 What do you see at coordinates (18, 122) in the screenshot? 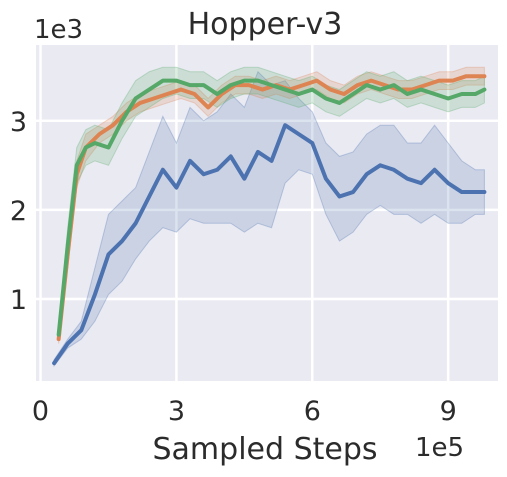
I see `y-tick-label: 3` at bounding box center [18, 122].